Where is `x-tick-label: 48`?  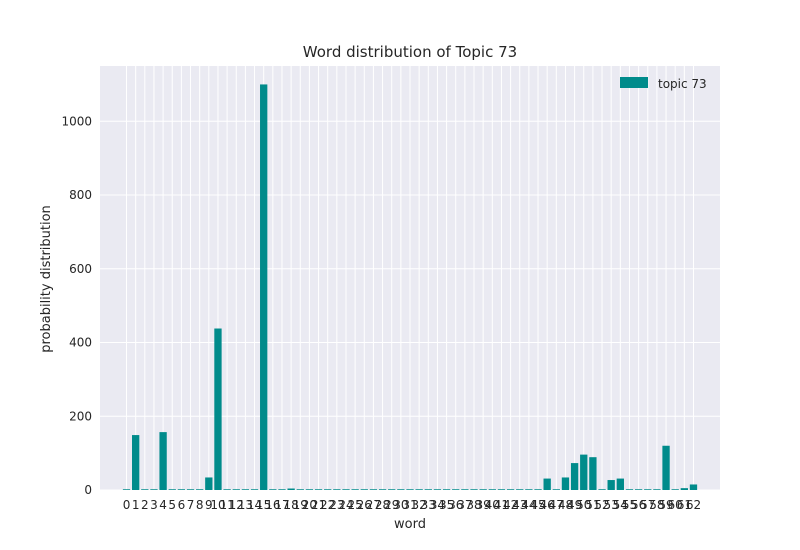 x-tick-label: 48 is located at coordinates (565, 505).